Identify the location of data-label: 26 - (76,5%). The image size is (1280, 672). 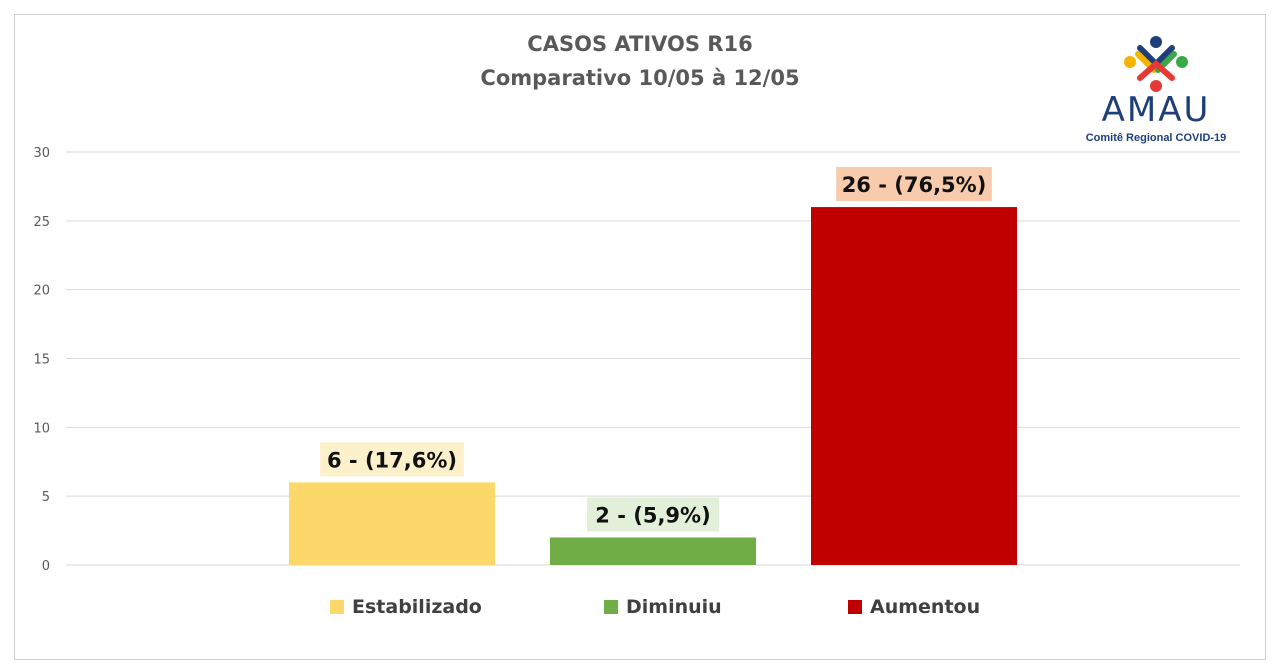
(914, 185).